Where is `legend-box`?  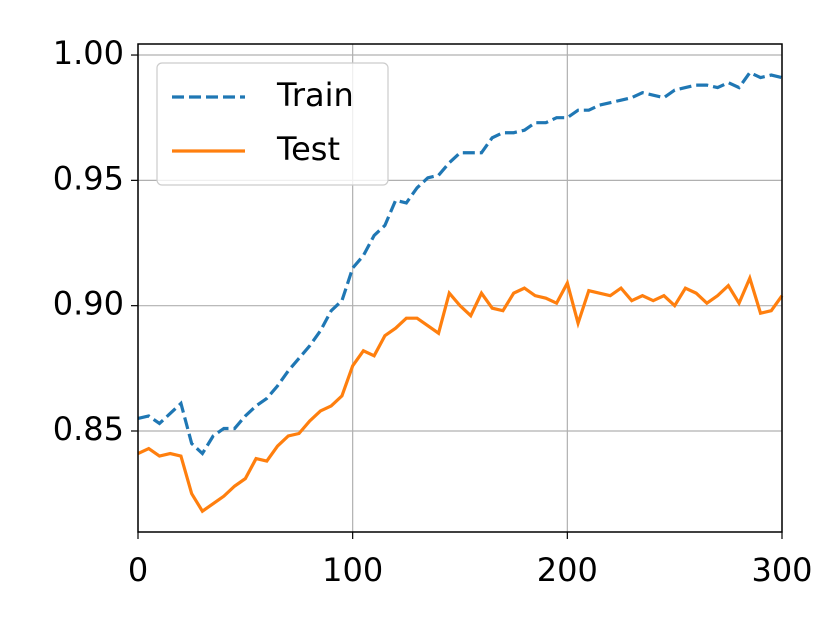 legend-box is located at coordinates (272, 124).